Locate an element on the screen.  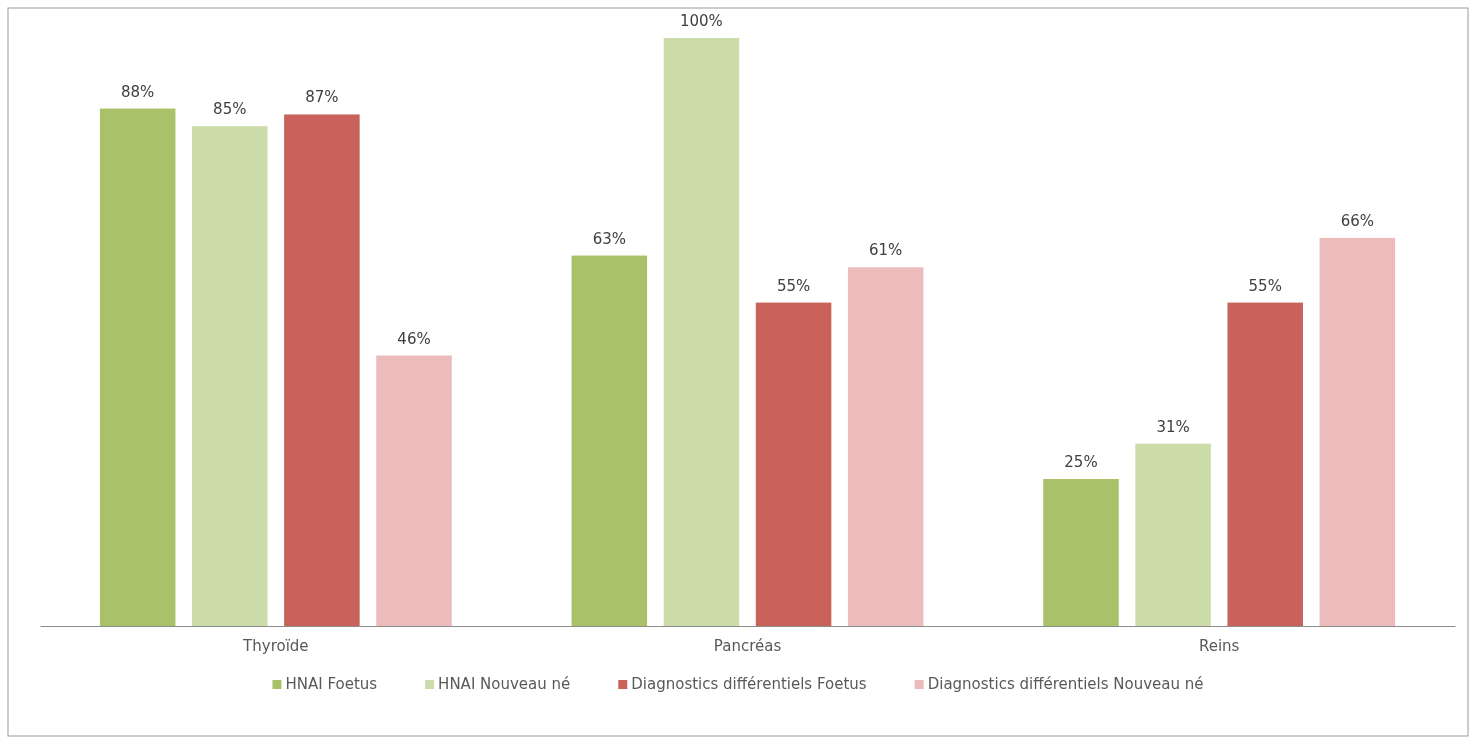
data-label: 63% is located at coordinates (609, 238).